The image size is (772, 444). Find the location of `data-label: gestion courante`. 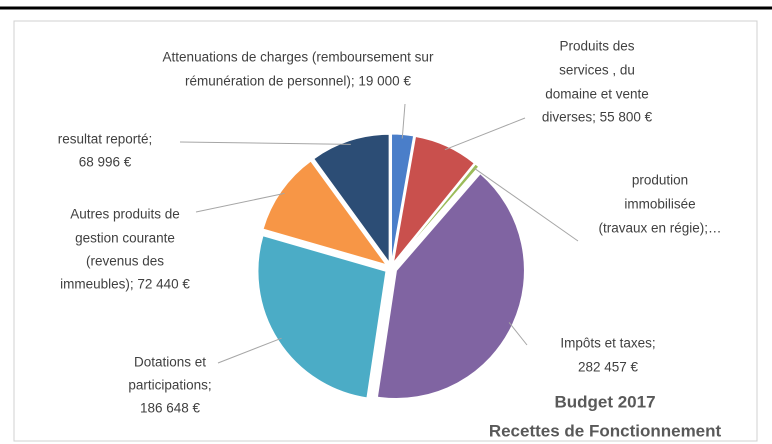

data-label: gestion courante is located at coordinates (125, 238).